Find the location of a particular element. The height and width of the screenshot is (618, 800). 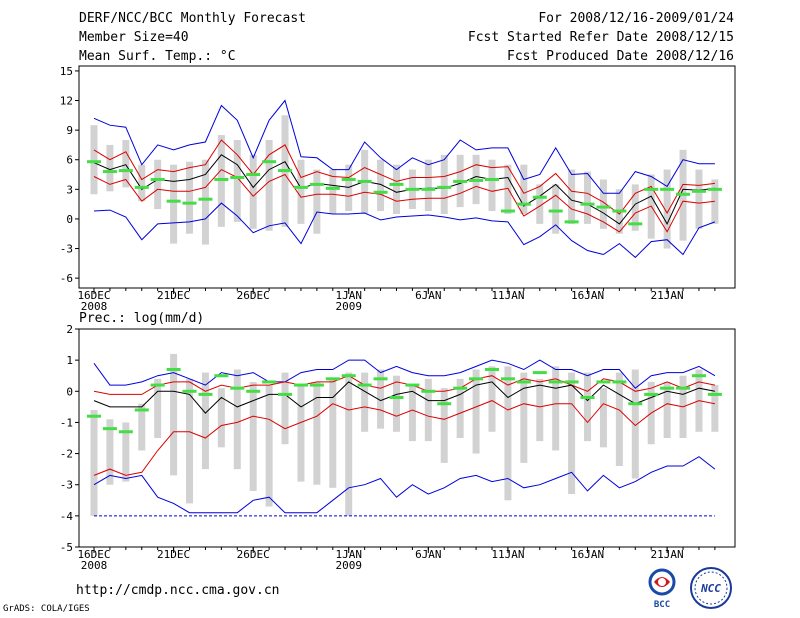

median-line-prec is located at coordinates (404, 397).